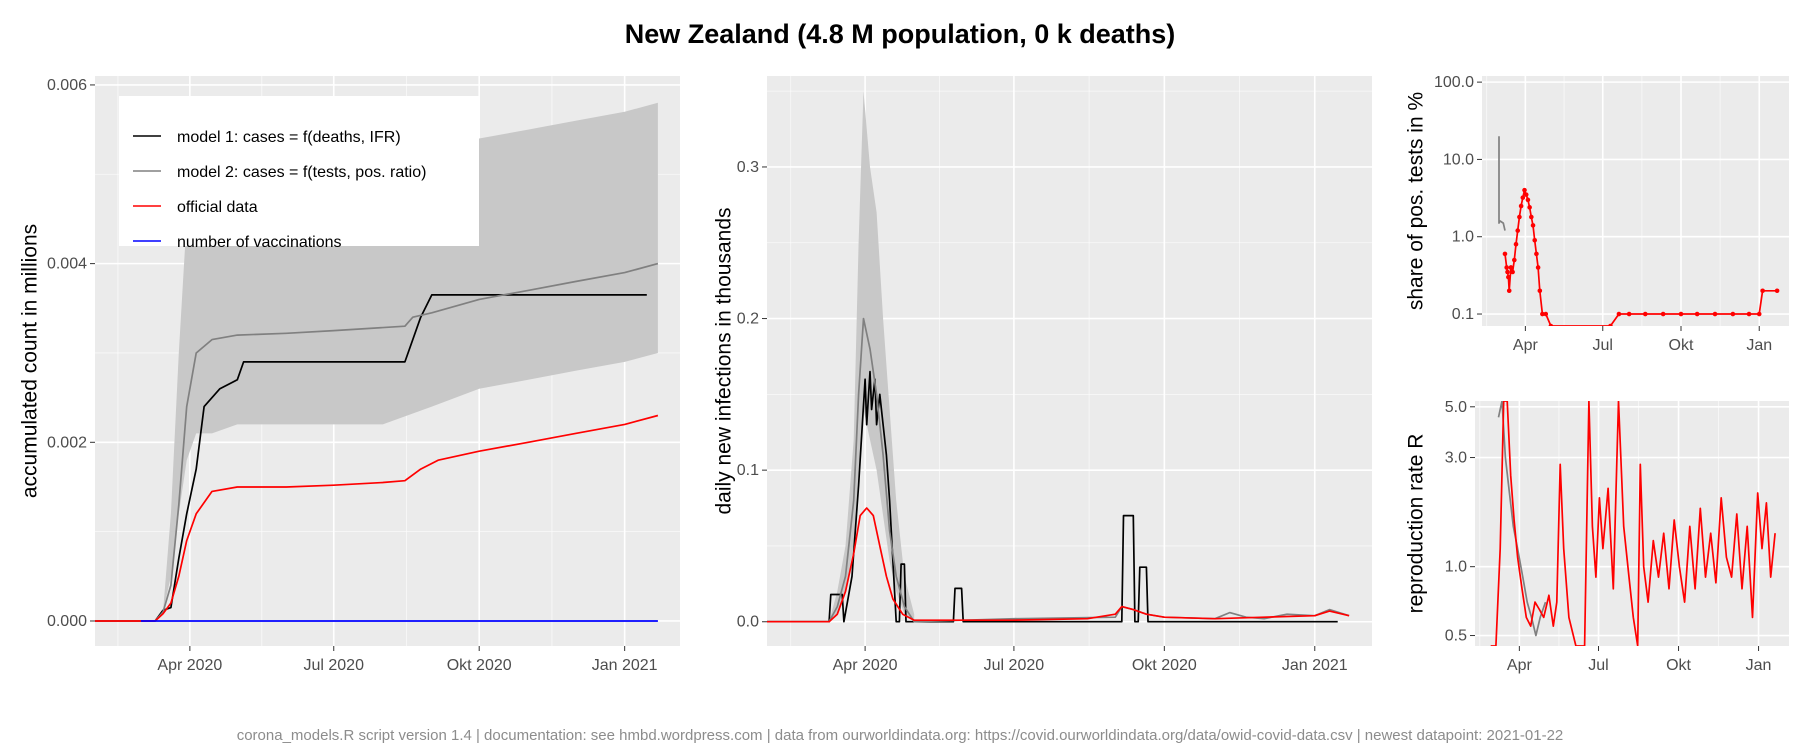 Image resolution: width=1800 pixels, height=750 pixels. I want to click on y-tick-label: 0.004, so click(67, 264).